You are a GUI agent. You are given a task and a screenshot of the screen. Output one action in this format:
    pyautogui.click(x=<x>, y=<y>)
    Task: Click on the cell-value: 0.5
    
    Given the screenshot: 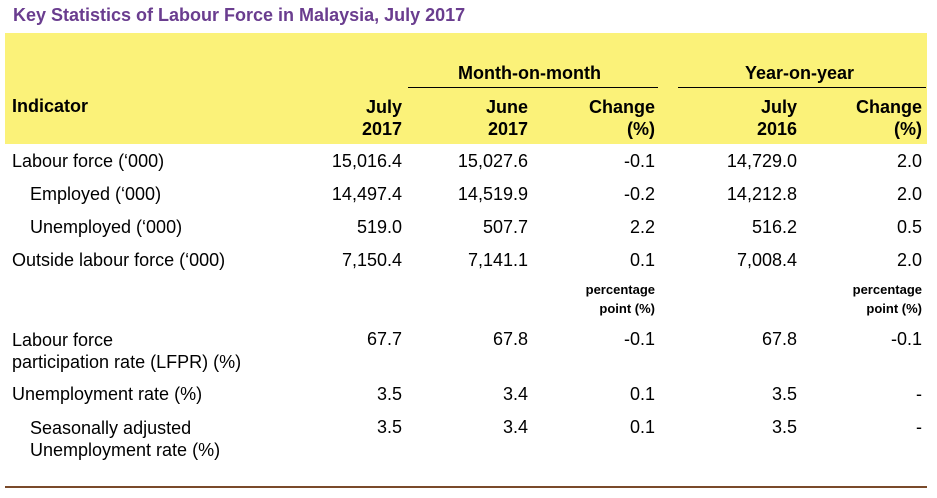 What is the action you would take?
    pyautogui.click(x=909, y=227)
    